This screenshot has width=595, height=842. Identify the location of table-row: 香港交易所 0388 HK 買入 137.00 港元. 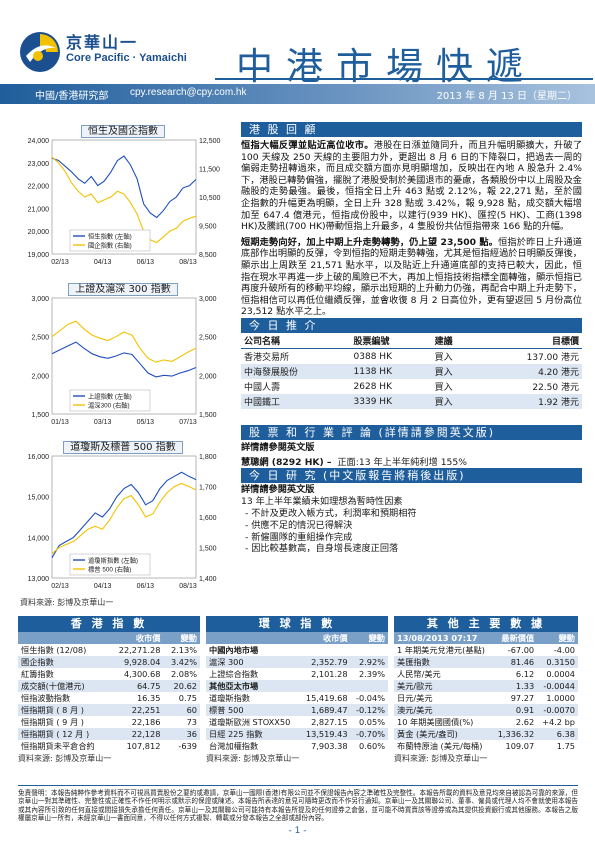
(411, 357).